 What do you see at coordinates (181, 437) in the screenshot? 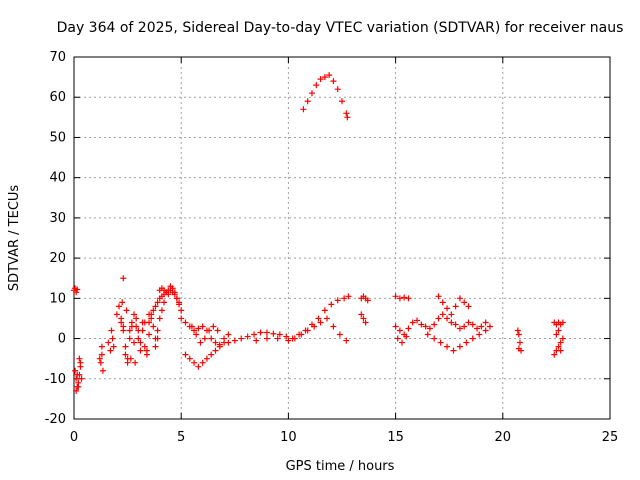
I see `x-tick-label: 5` at bounding box center [181, 437].